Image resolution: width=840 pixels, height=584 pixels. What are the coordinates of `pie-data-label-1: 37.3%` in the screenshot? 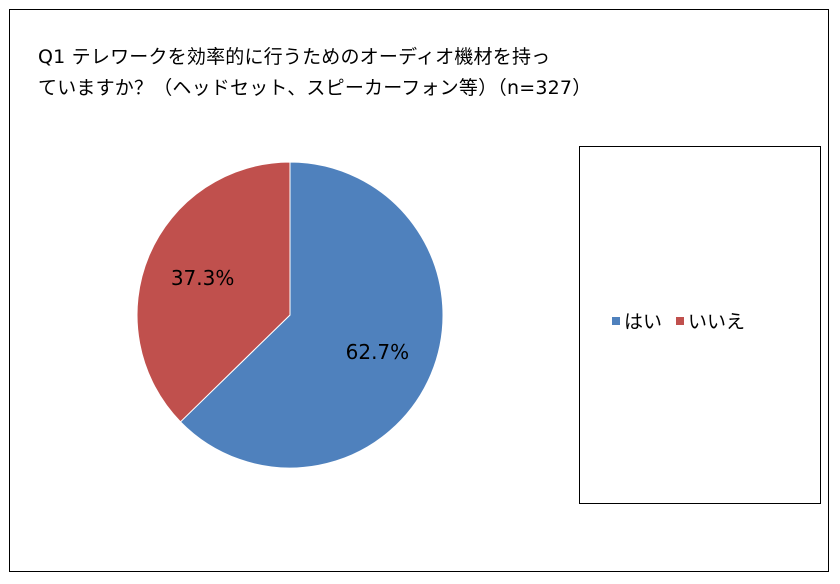 It's located at (203, 278).